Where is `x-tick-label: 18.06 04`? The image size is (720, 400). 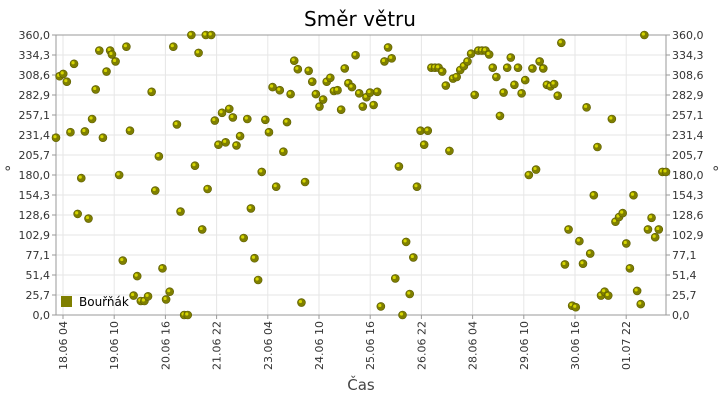
x-tick-label: 18.06 04 is located at coordinates (63, 345).